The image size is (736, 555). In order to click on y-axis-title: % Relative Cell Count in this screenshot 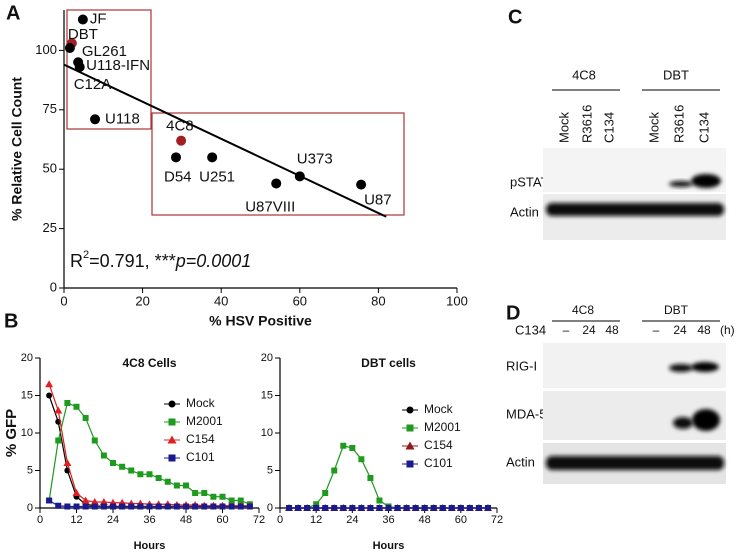, I will do `click(17, 149)`.